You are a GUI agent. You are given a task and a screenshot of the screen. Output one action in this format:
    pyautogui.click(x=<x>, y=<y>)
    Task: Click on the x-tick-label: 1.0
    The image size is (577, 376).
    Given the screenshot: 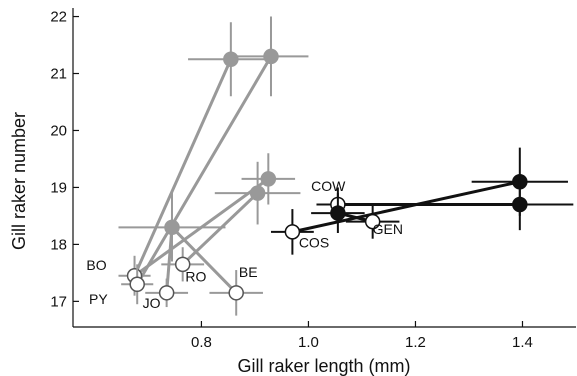 What is the action you would take?
    pyautogui.click(x=308, y=342)
    